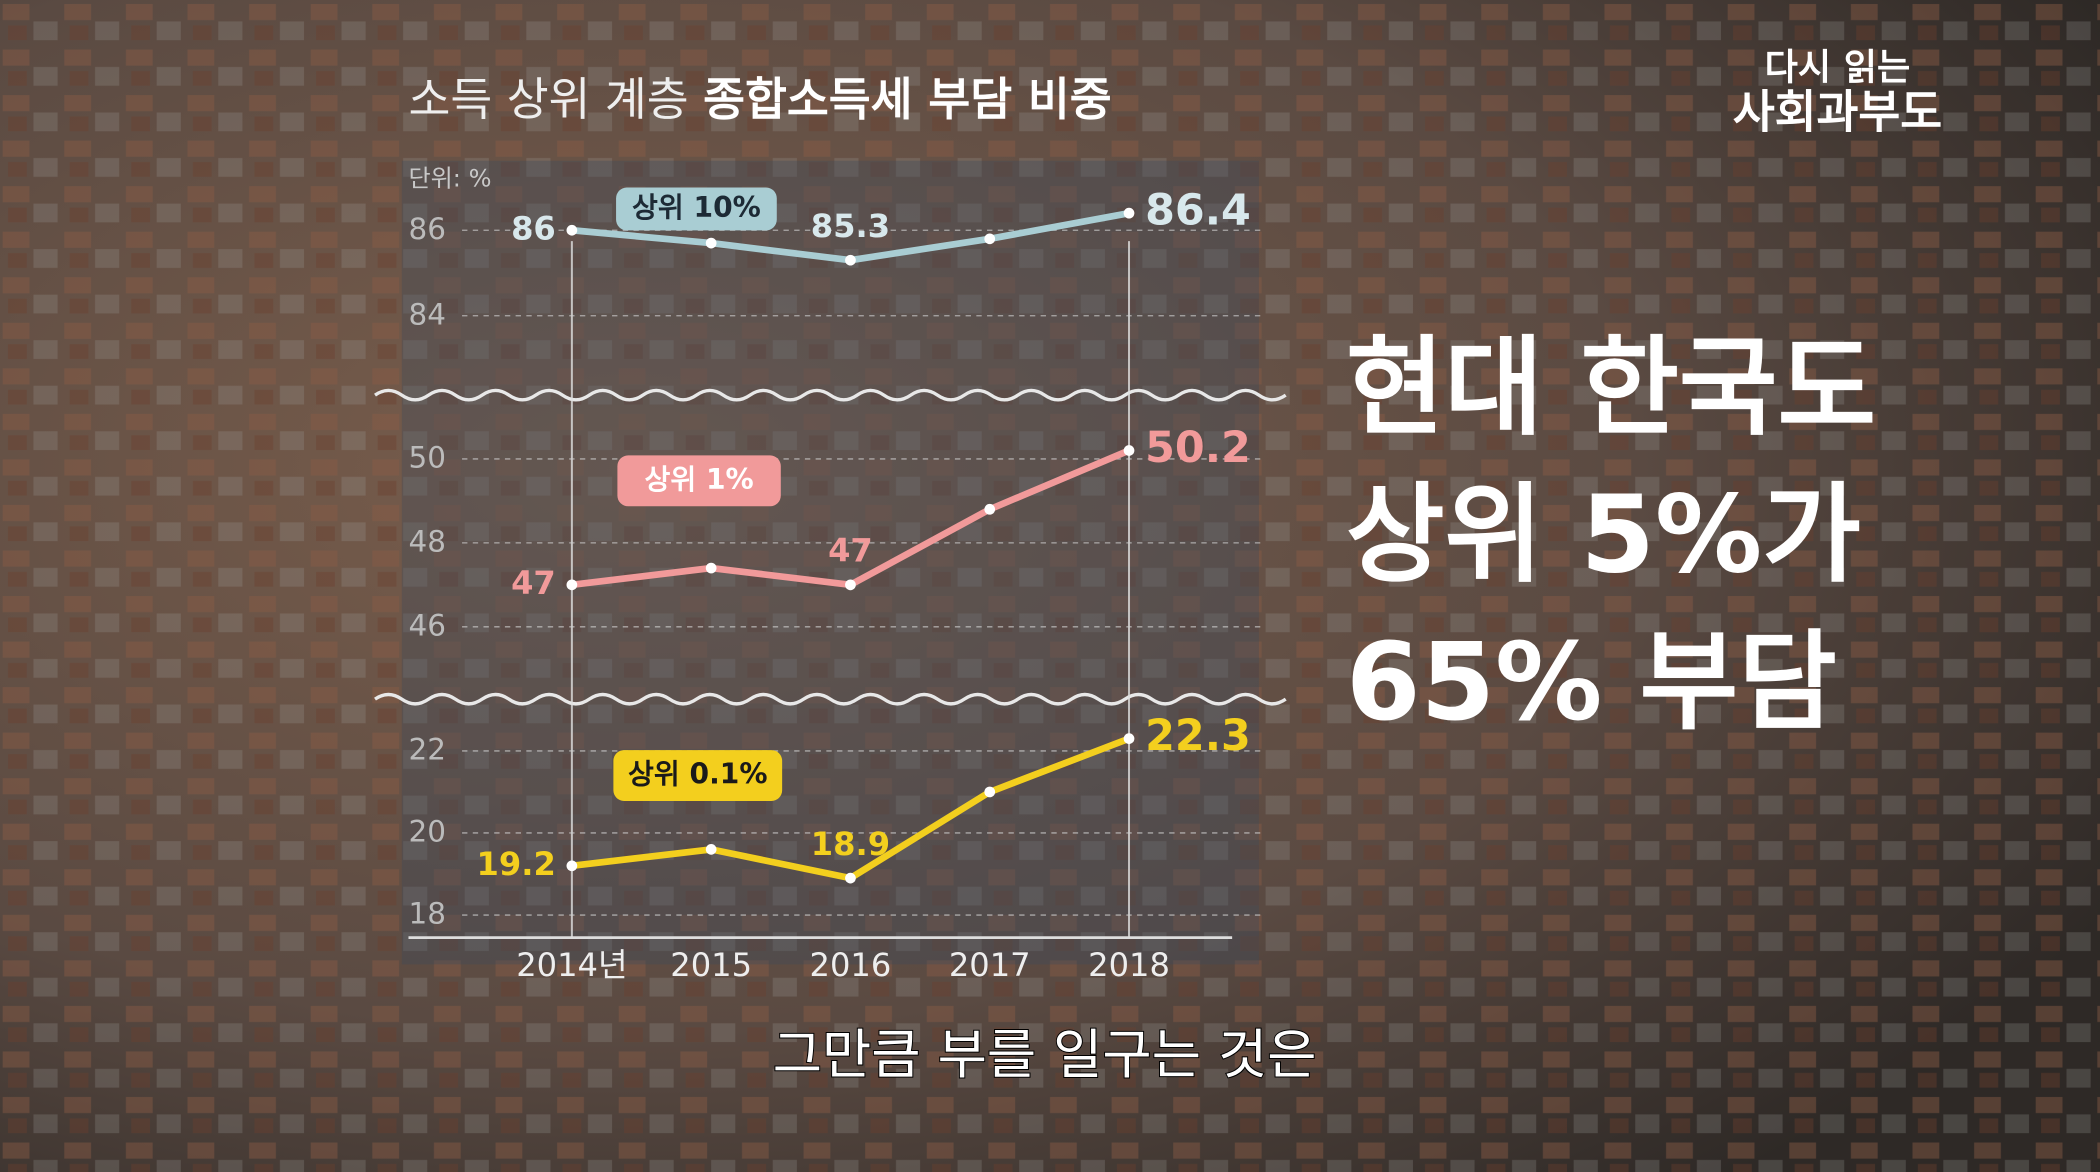 The image size is (2100, 1172). I want to click on y-tick-label: 48, so click(426, 541).